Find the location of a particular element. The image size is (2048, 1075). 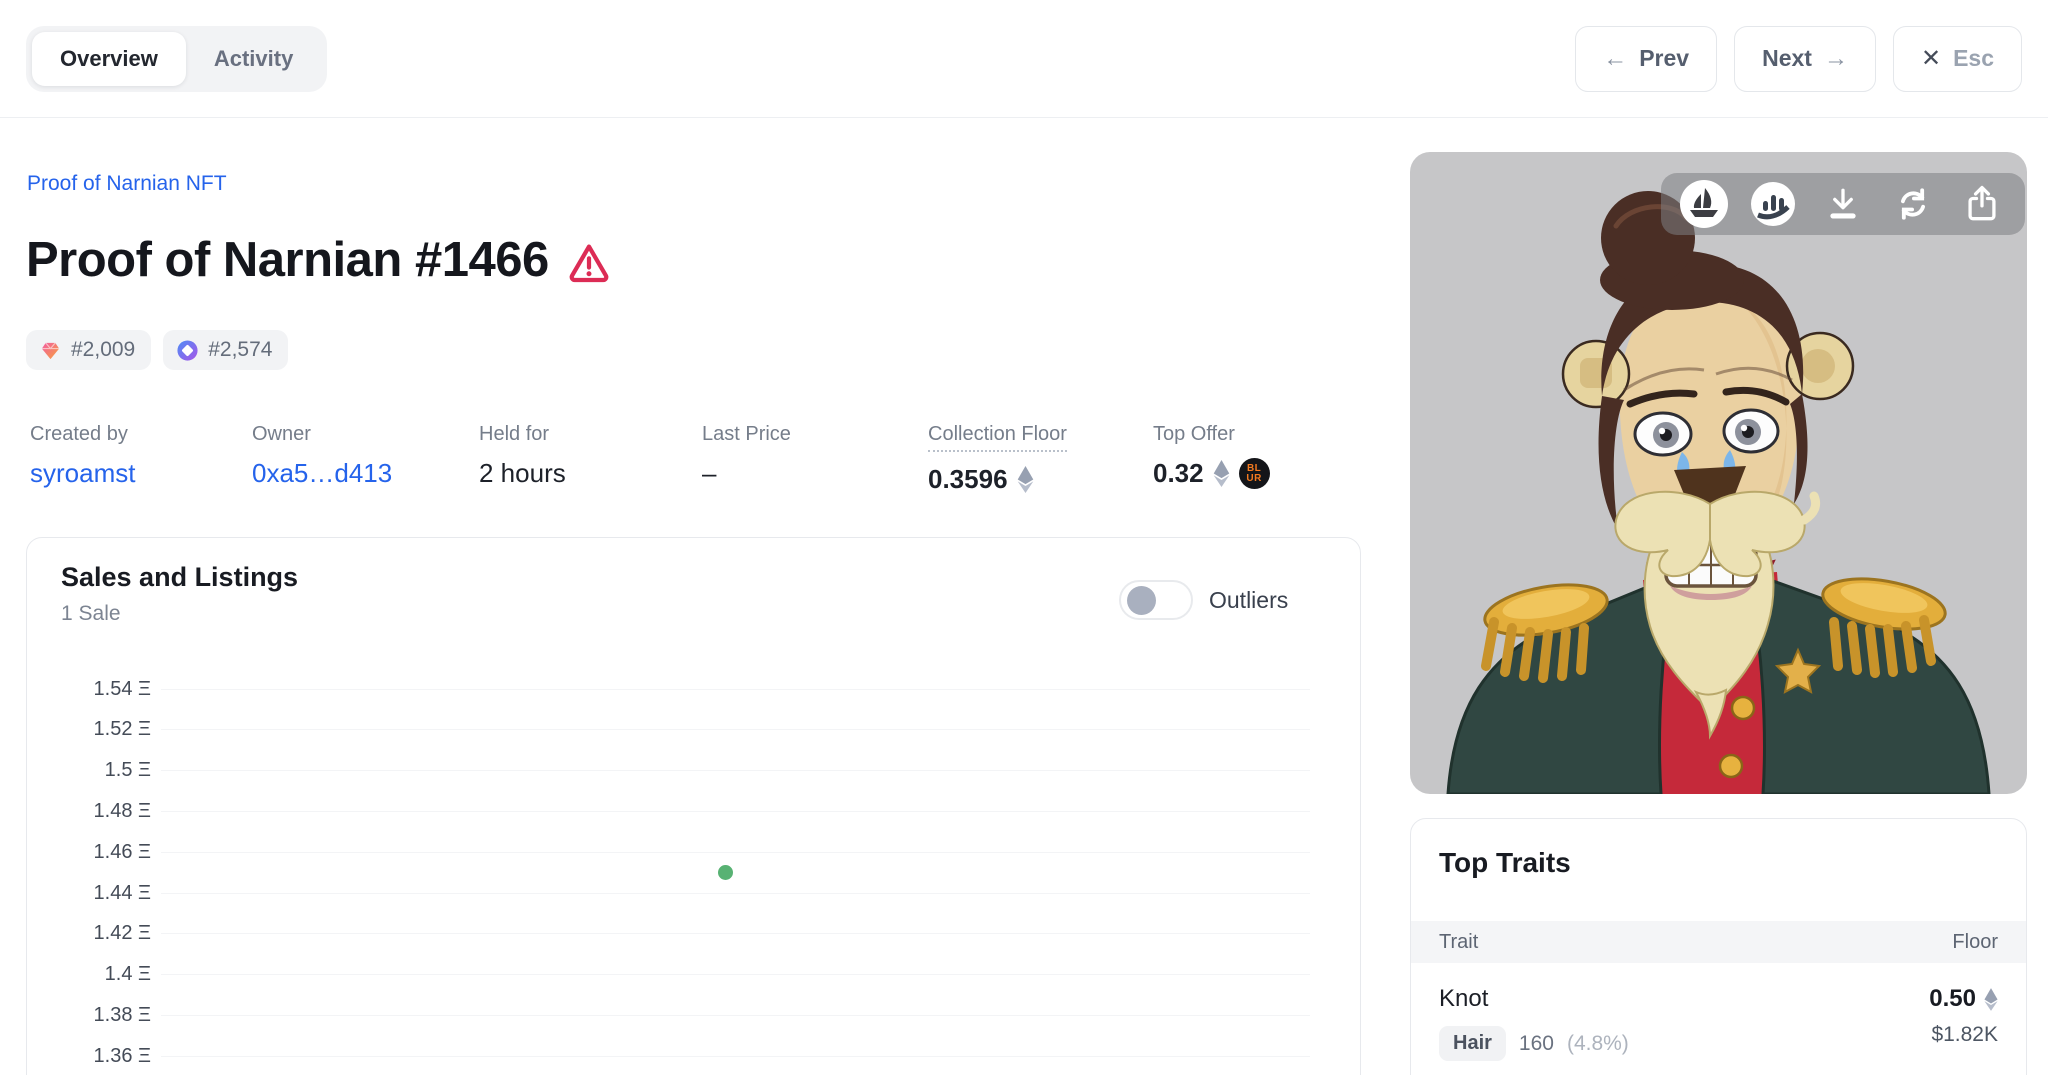

rarity-rank-badge: #2,009 is located at coordinates (89, 350).